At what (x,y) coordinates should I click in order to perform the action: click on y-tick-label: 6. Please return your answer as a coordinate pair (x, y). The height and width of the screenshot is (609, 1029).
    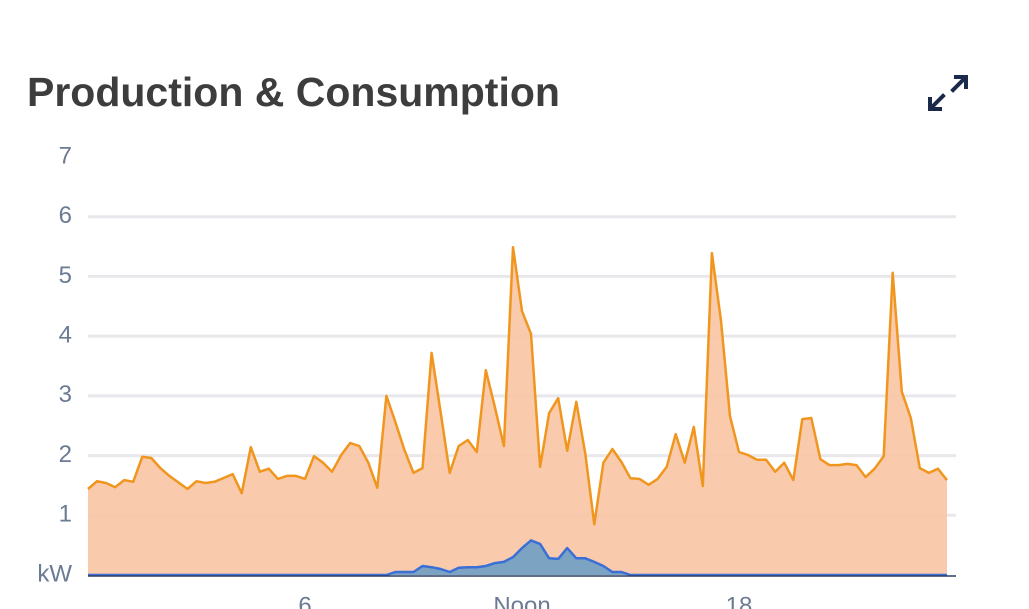
    Looking at the image, I should click on (65, 215).